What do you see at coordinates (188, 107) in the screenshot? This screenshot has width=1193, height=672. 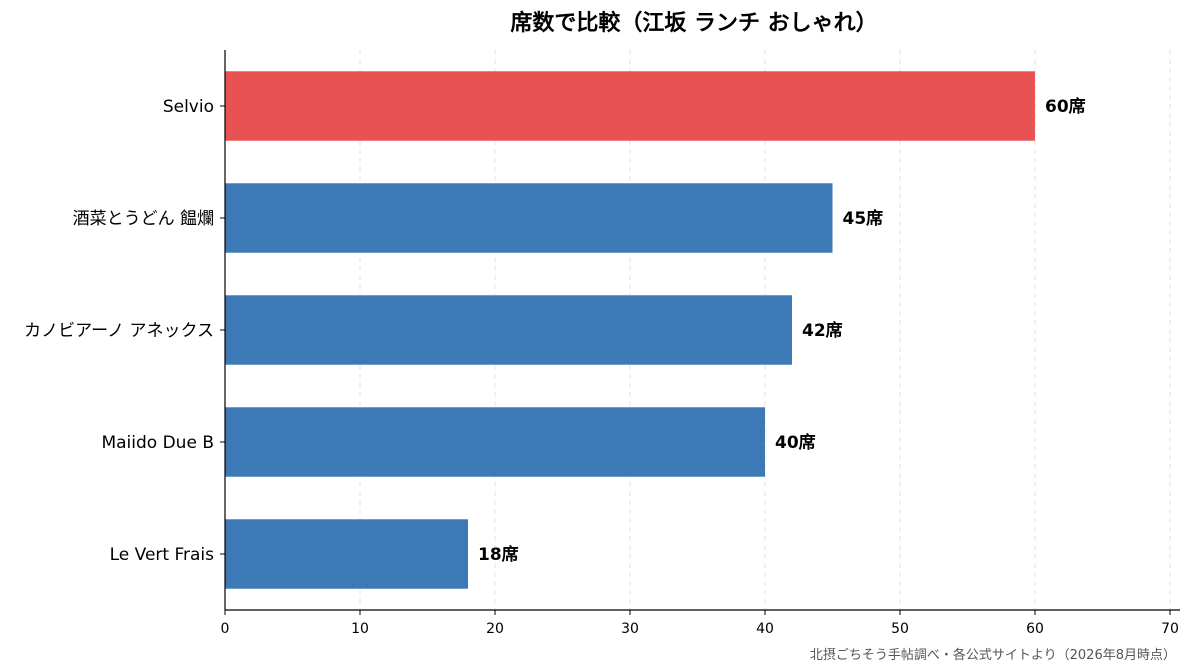 I see `category-label: Selvio` at bounding box center [188, 107].